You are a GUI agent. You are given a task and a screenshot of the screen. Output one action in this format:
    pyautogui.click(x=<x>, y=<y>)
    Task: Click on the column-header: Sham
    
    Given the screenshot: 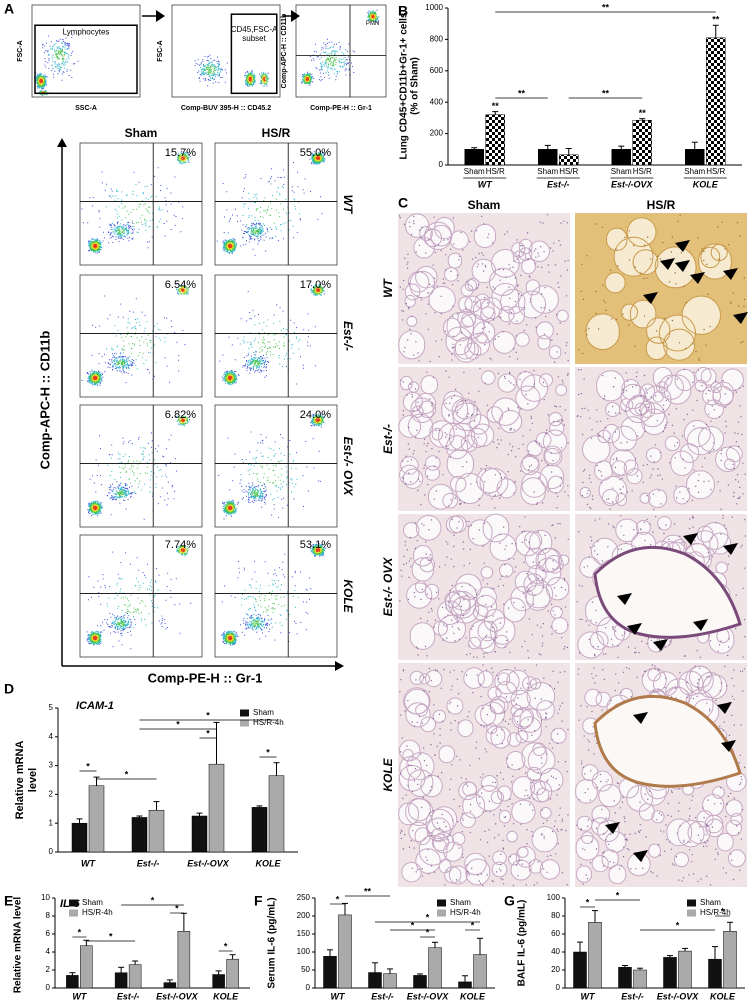 What is the action you would take?
    pyautogui.click(x=484, y=205)
    